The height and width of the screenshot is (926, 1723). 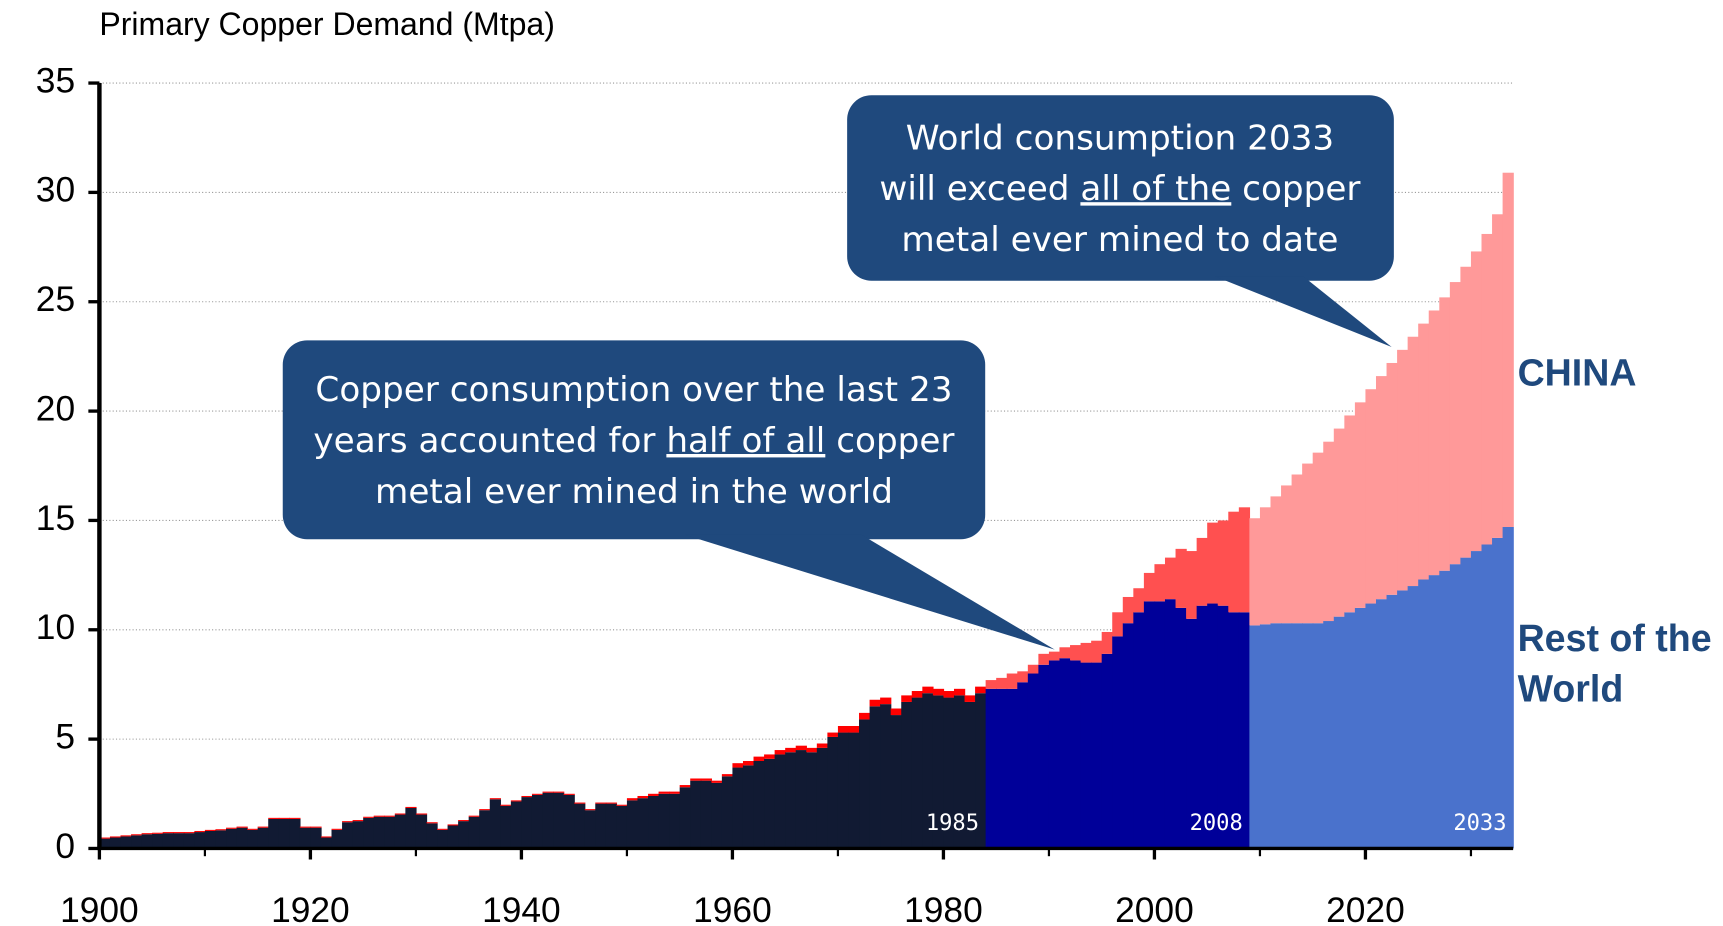 I want to click on annotation-part: all of the, so click(x=1155, y=189).